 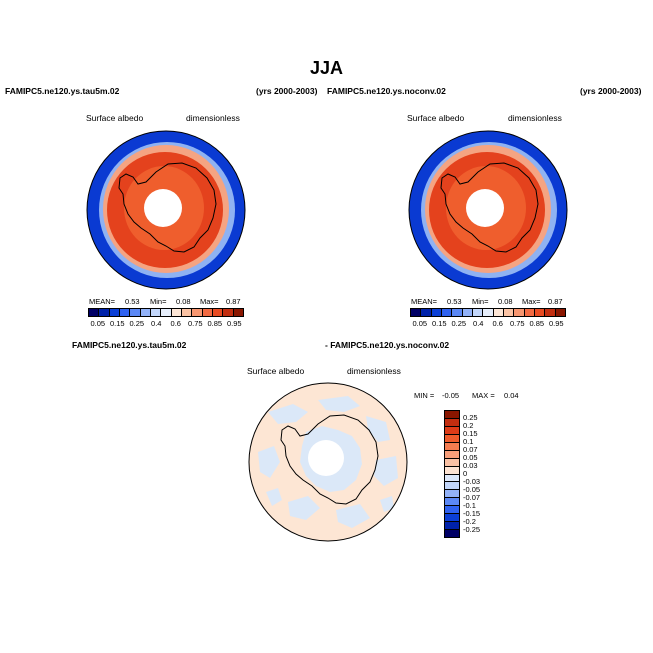 I want to click on colorbar-tick-label: -0.1, so click(x=469, y=505).